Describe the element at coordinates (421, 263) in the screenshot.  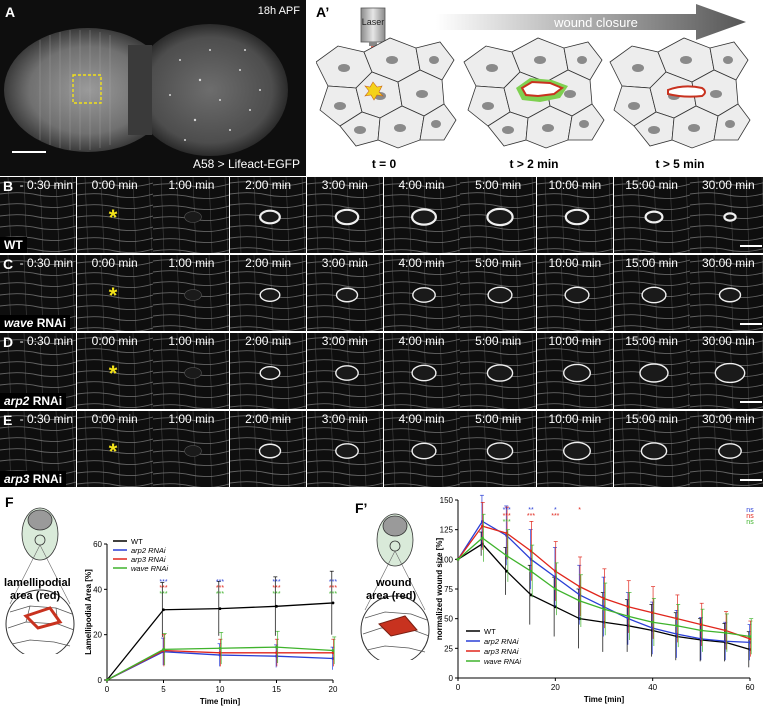
I see `timepoint-label: 4:00 min` at that location.